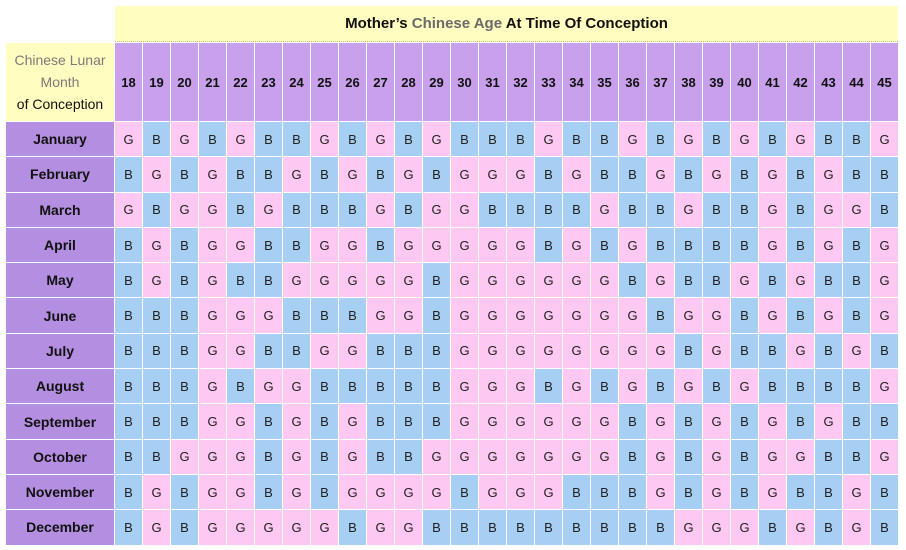  What do you see at coordinates (60, 527) in the screenshot?
I see `month-label: December` at bounding box center [60, 527].